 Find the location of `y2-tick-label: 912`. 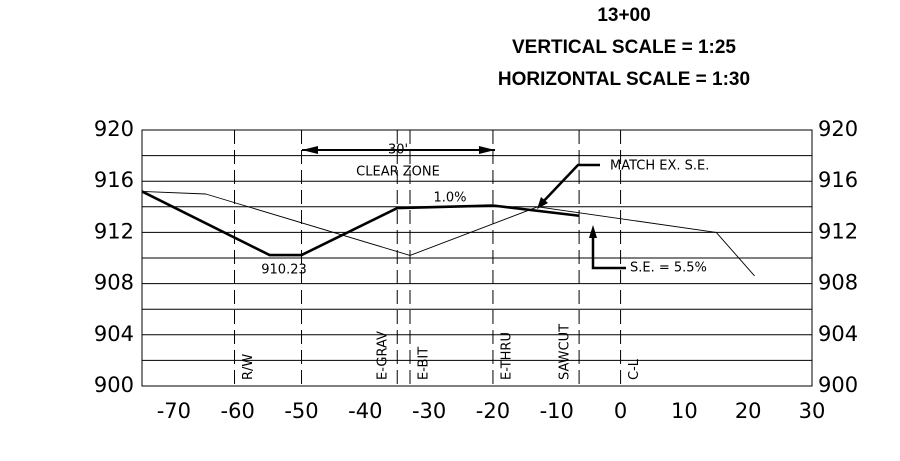

y2-tick-label: 912 is located at coordinates (838, 231).